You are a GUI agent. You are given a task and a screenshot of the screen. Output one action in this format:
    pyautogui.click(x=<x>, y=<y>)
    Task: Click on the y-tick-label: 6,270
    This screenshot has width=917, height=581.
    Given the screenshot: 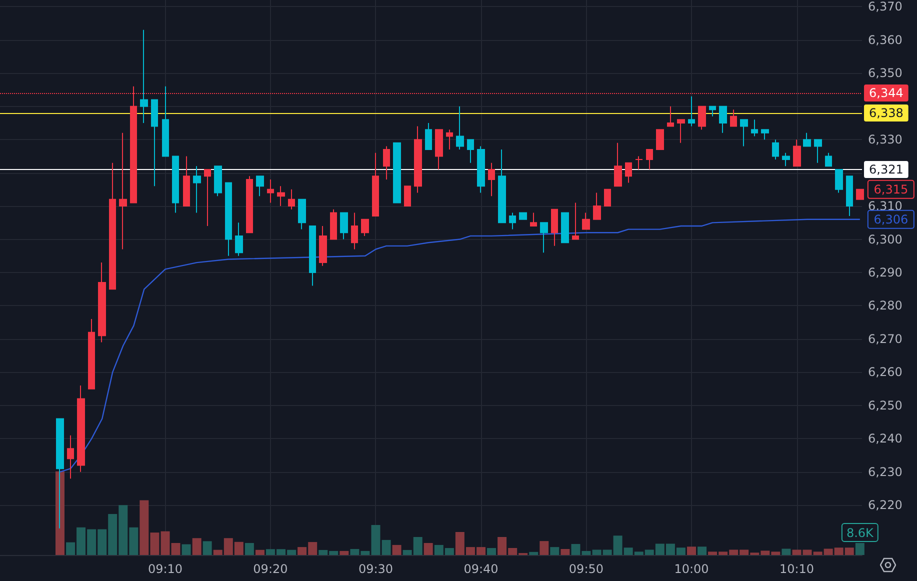 What is the action you would take?
    pyautogui.click(x=885, y=339)
    